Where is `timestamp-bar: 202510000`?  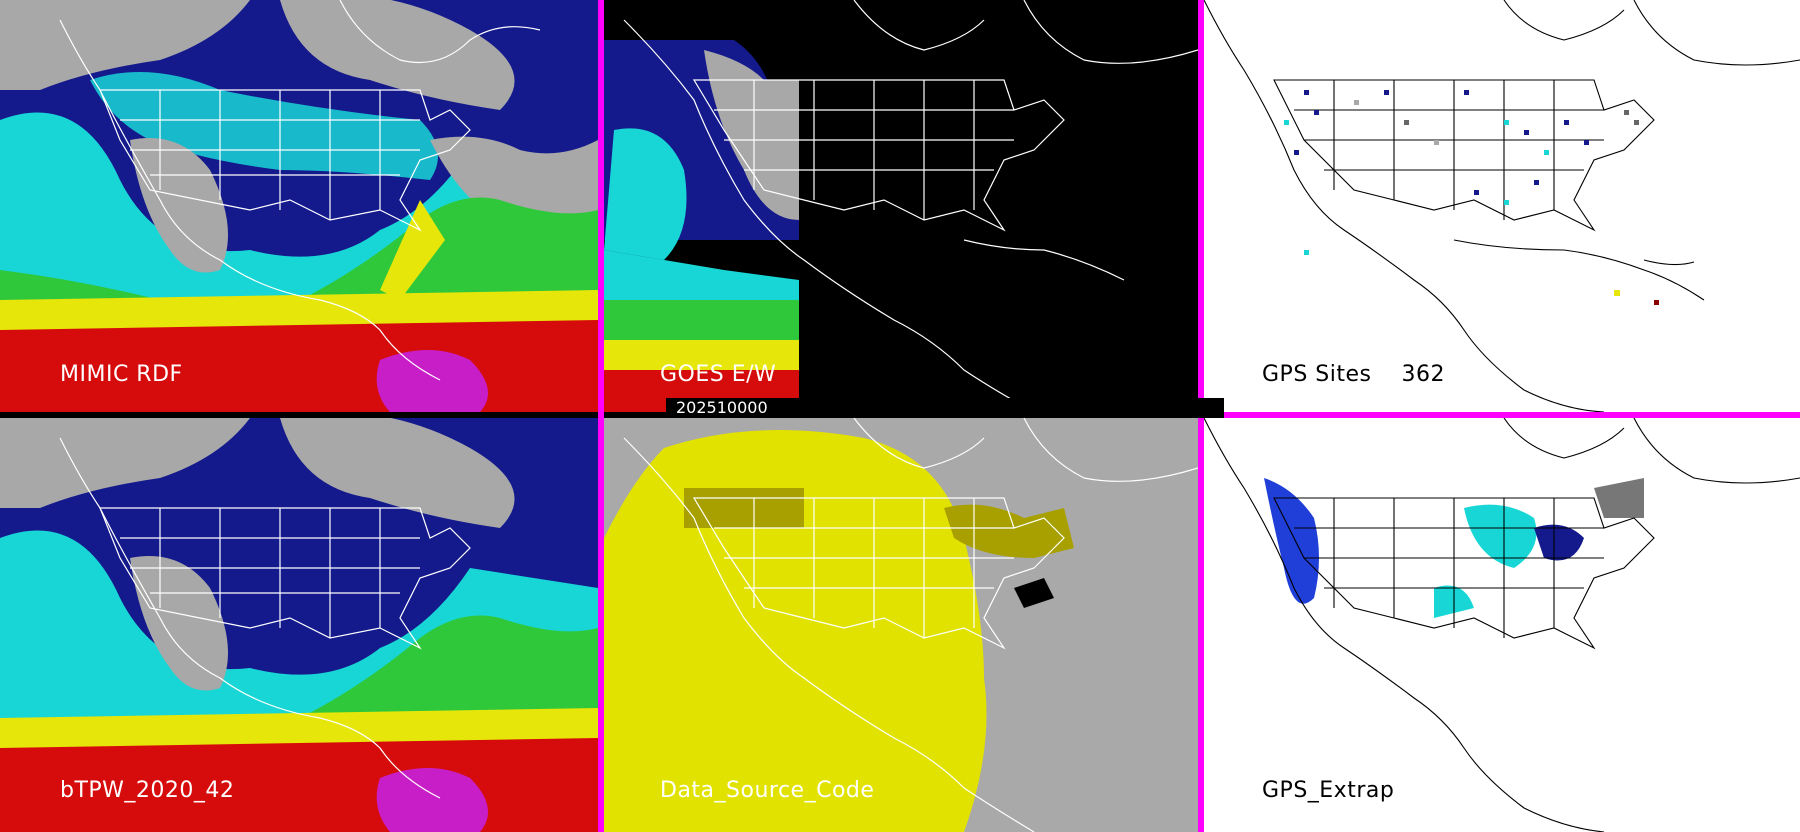
timestamp-bar: 202510000 is located at coordinates (945, 408).